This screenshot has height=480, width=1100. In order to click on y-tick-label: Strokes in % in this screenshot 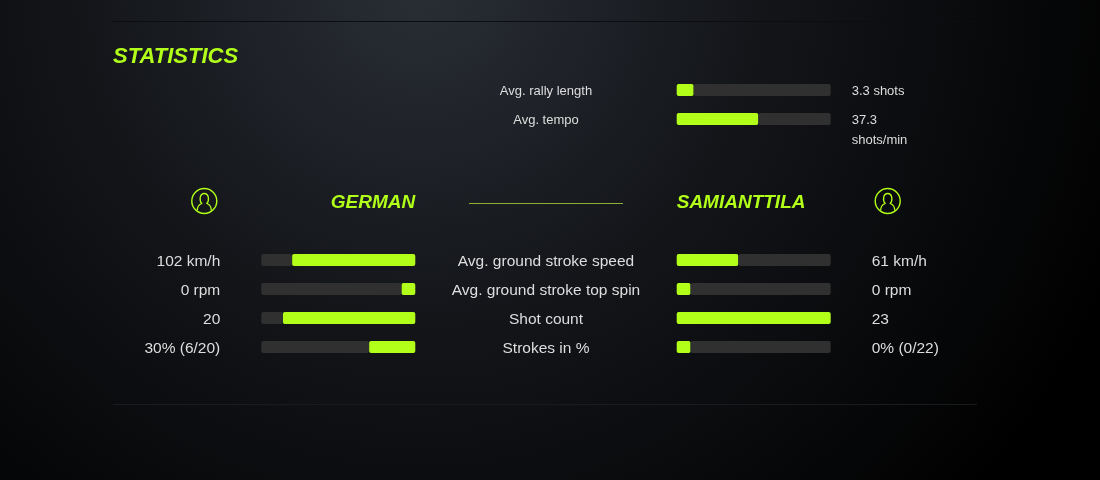, I will do `click(546, 347)`.